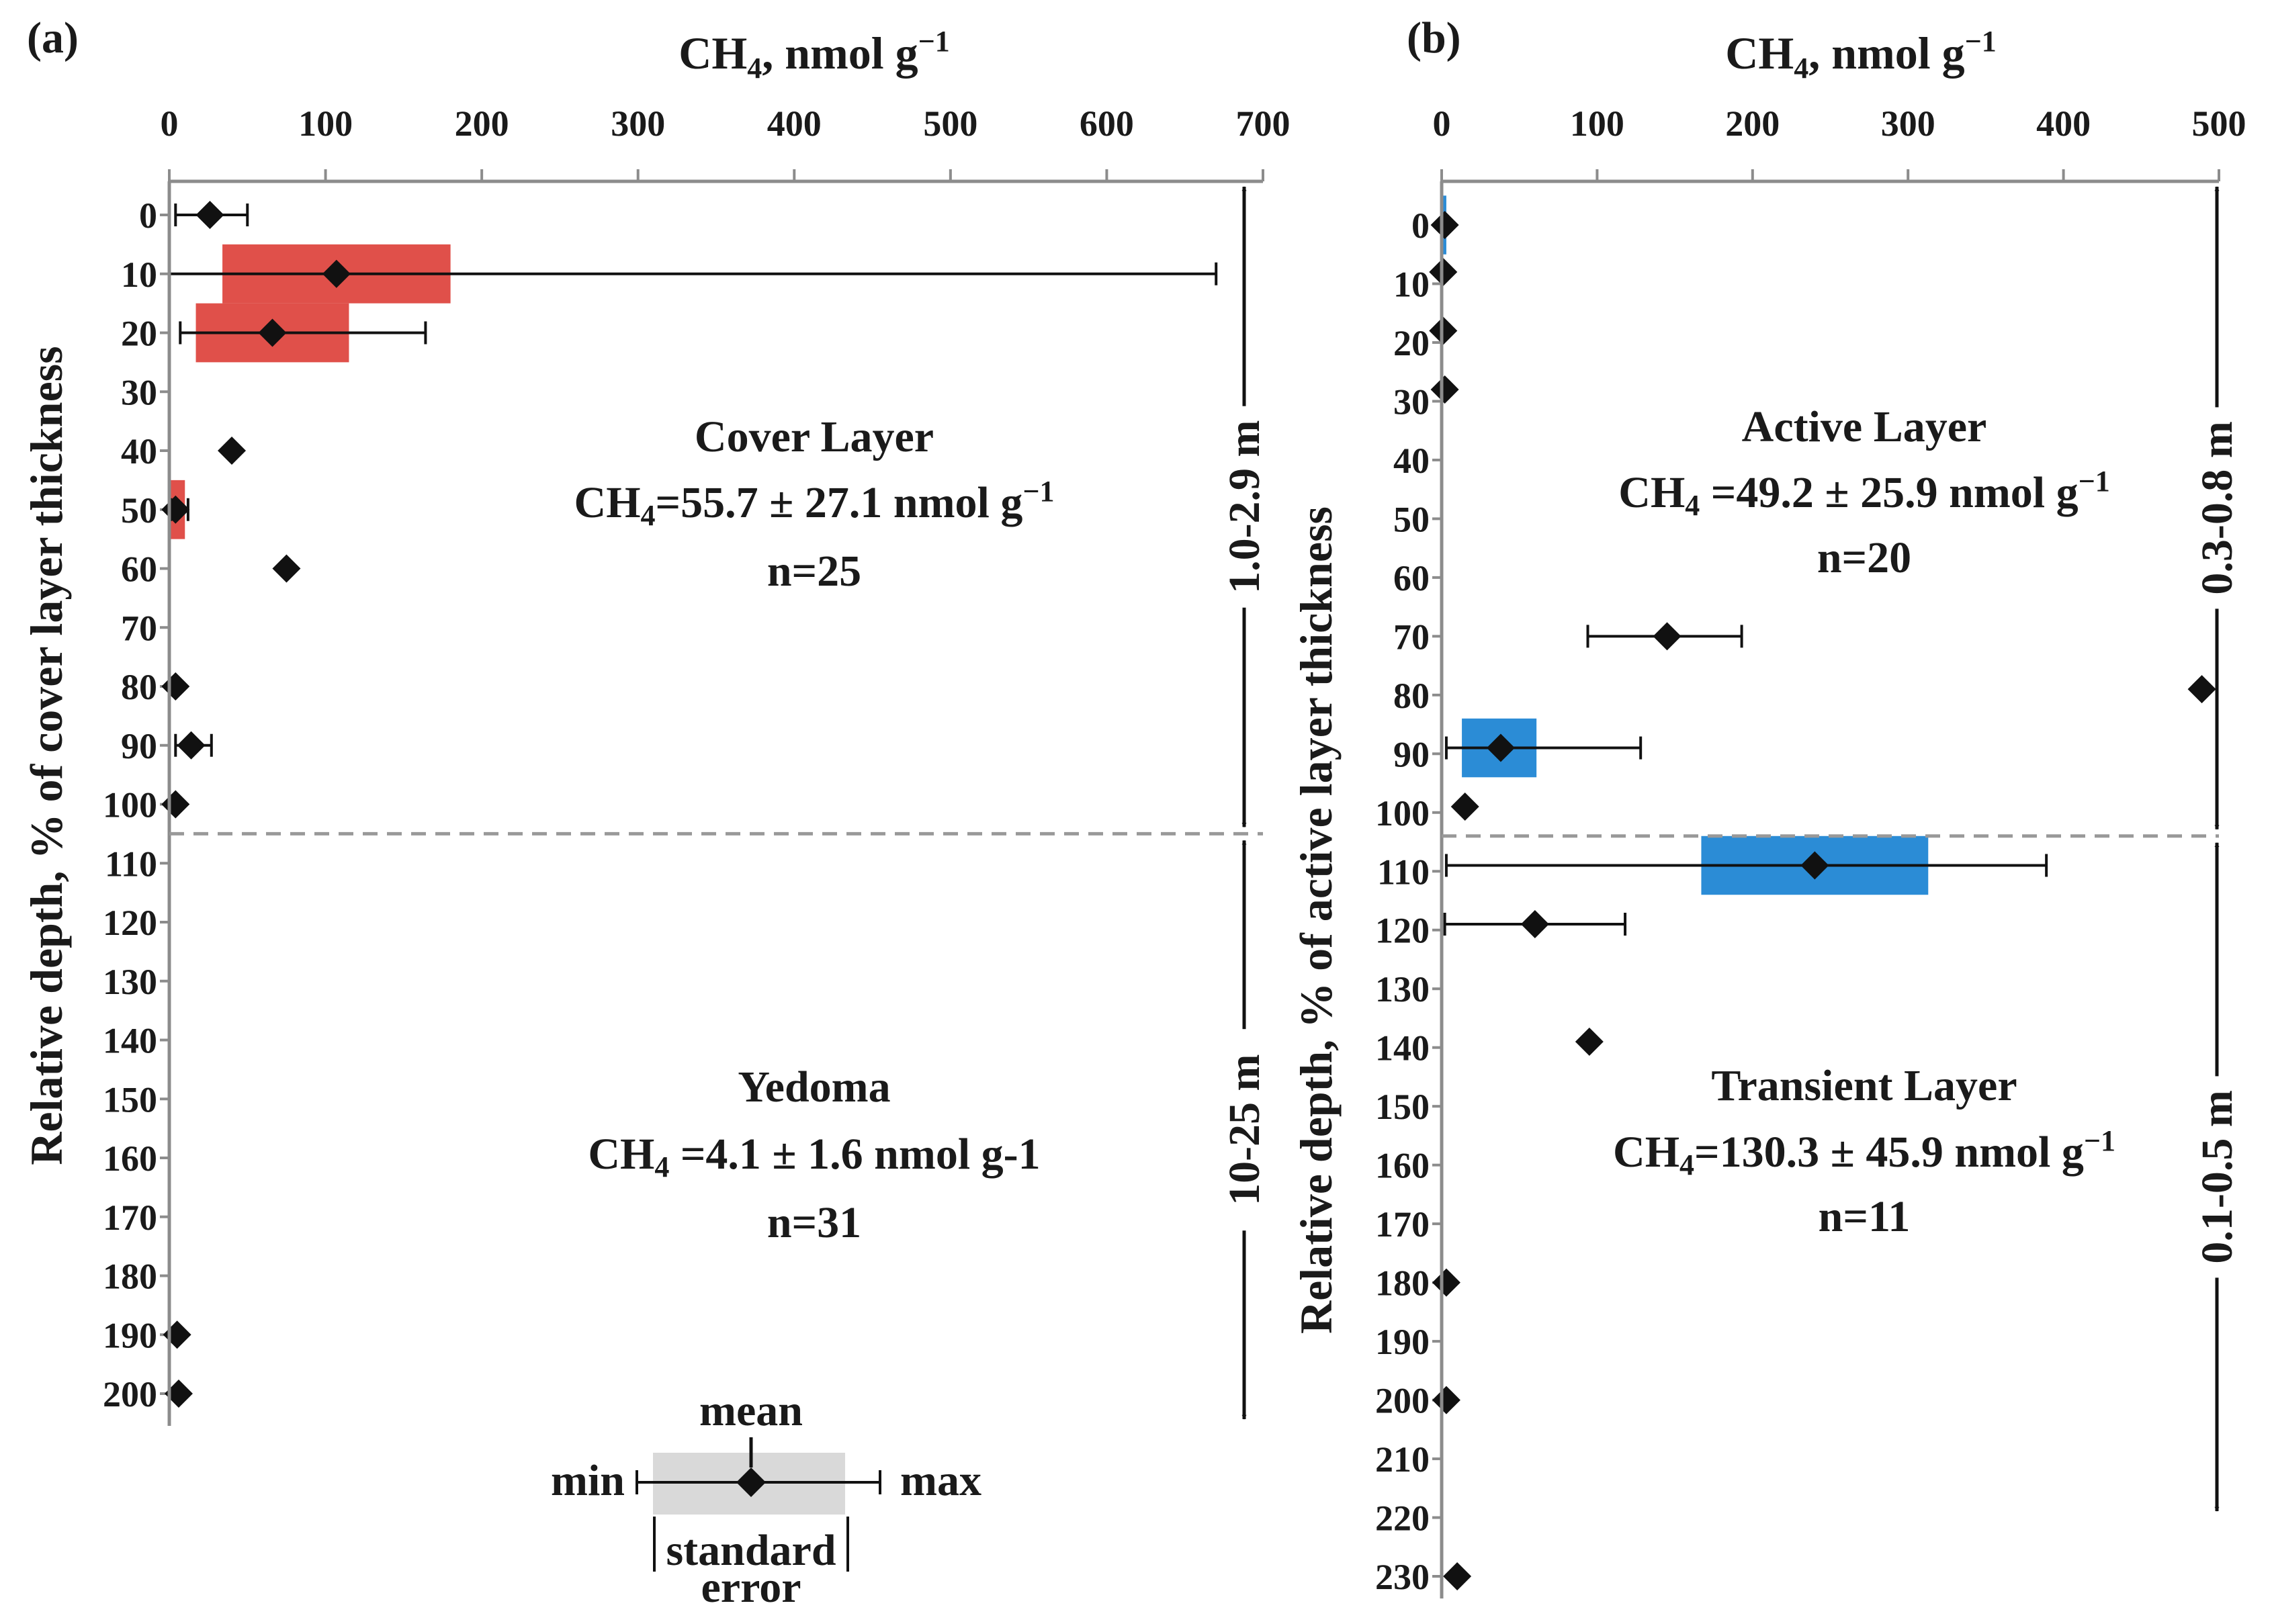 The height and width of the screenshot is (1624, 2272). Describe the element at coordinates (1402, 1577) in the screenshot. I see `y-tick-label: 230` at that location.